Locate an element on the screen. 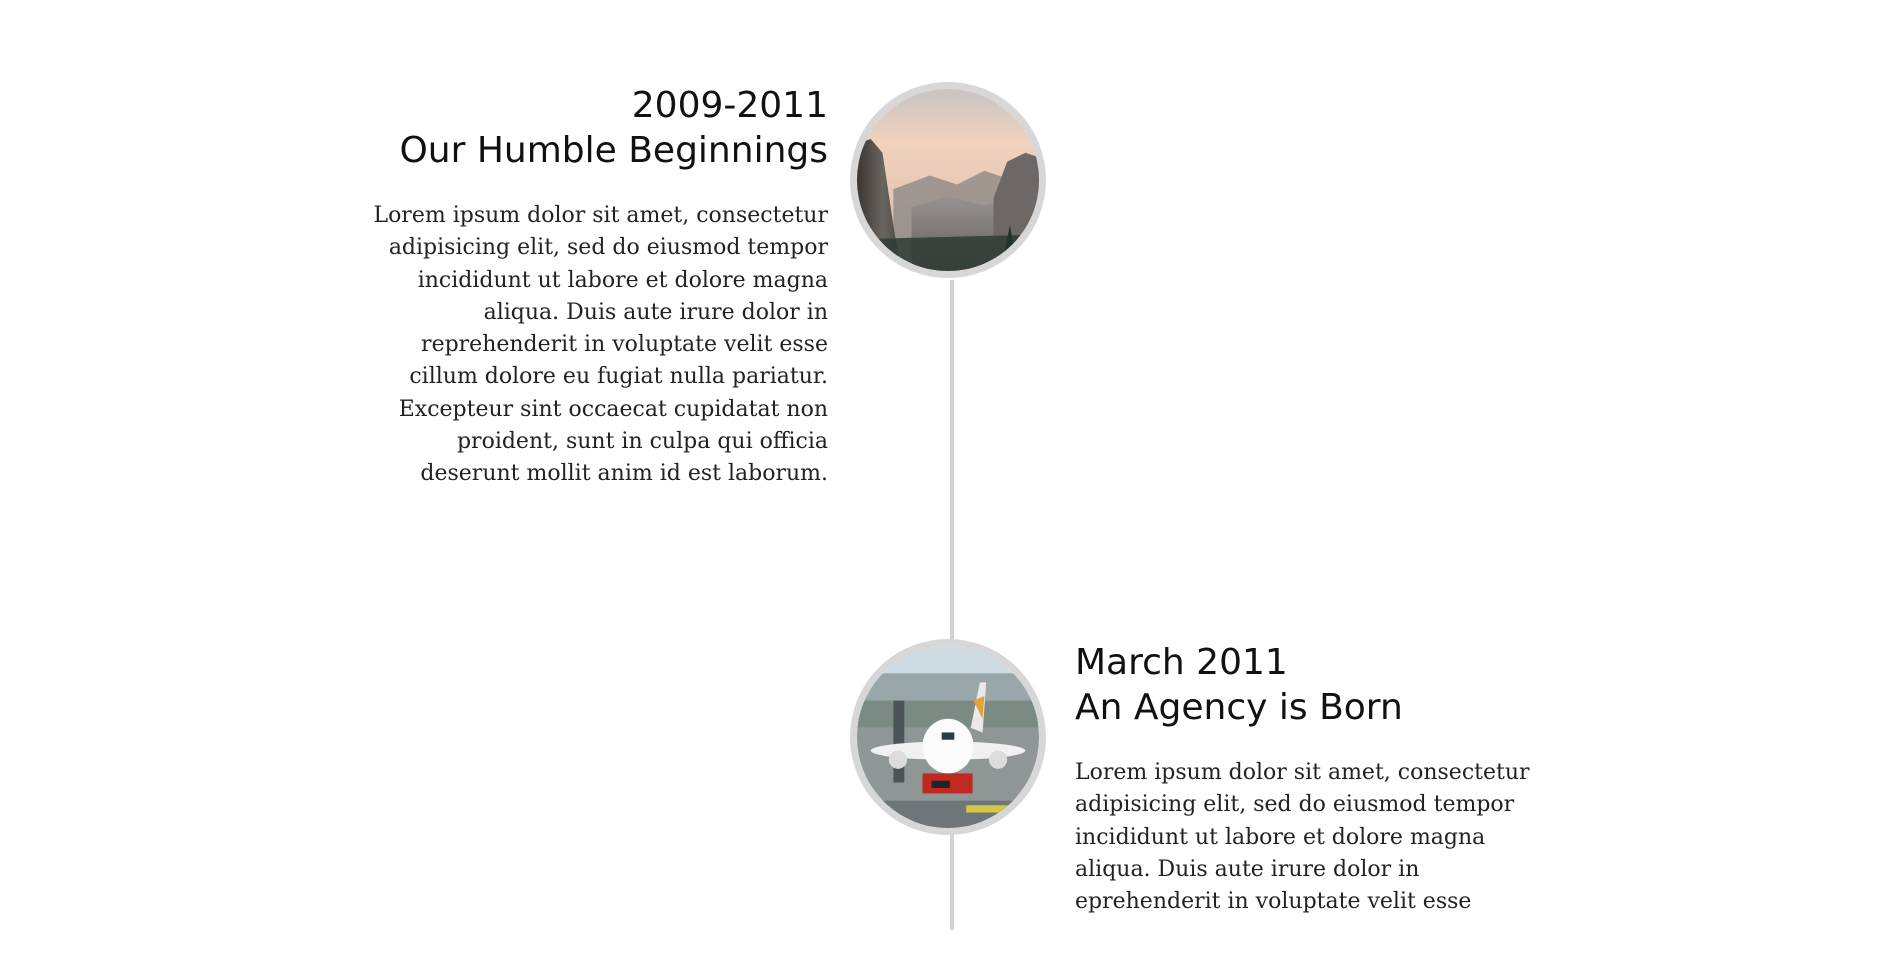  timeline-line is located at coordinates (952, 605).